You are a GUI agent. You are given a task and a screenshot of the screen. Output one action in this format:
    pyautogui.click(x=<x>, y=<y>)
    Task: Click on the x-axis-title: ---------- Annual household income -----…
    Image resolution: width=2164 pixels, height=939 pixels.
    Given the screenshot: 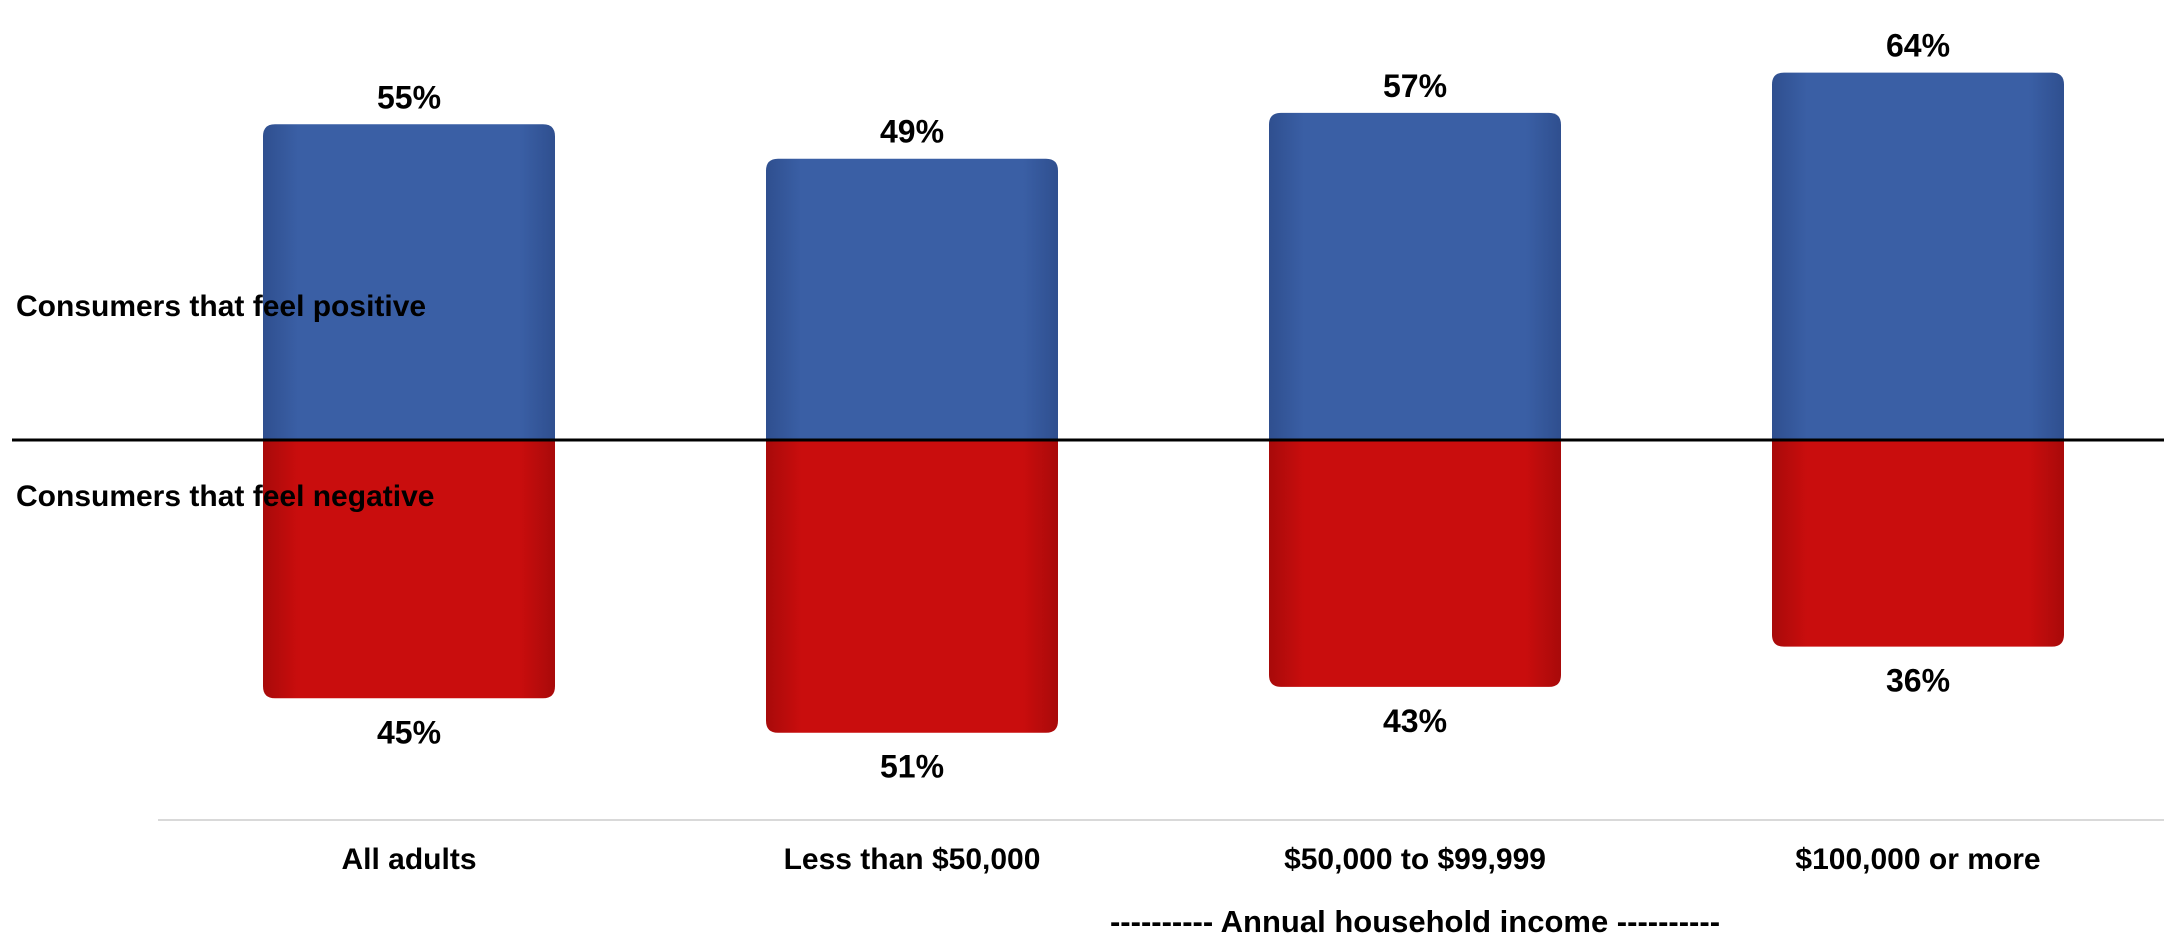 What is the action you would take?
    pyautogui.click(x=1415, y=921)
    